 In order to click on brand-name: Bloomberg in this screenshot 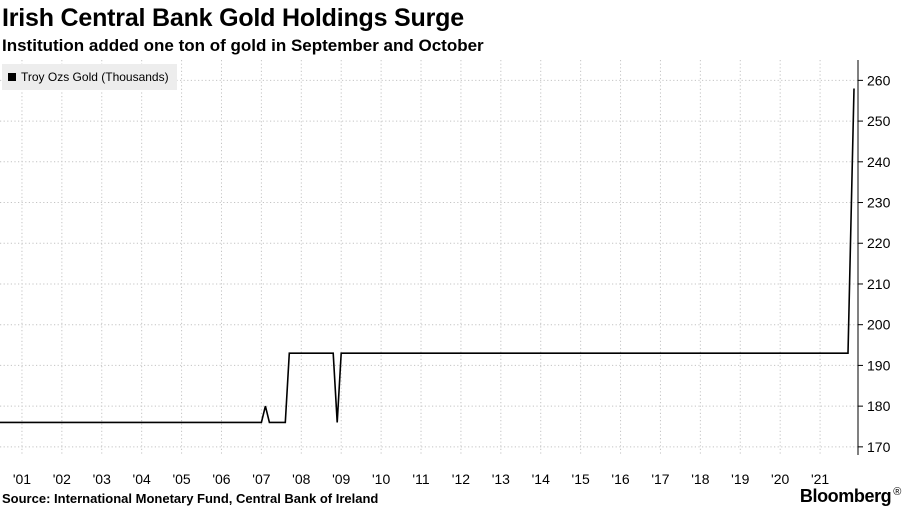, I will do `click(845, 496)`.